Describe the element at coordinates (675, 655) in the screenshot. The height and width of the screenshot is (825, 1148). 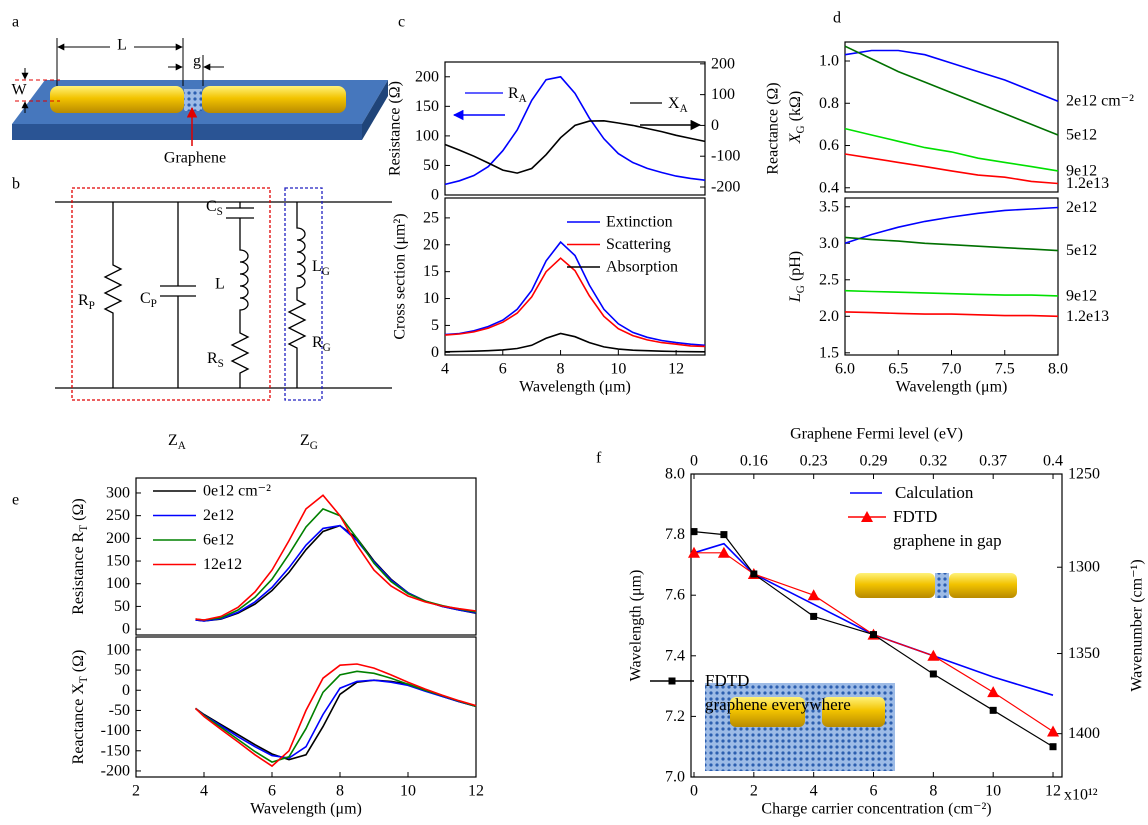
I see `y-tick-label: 7.4` at that location.